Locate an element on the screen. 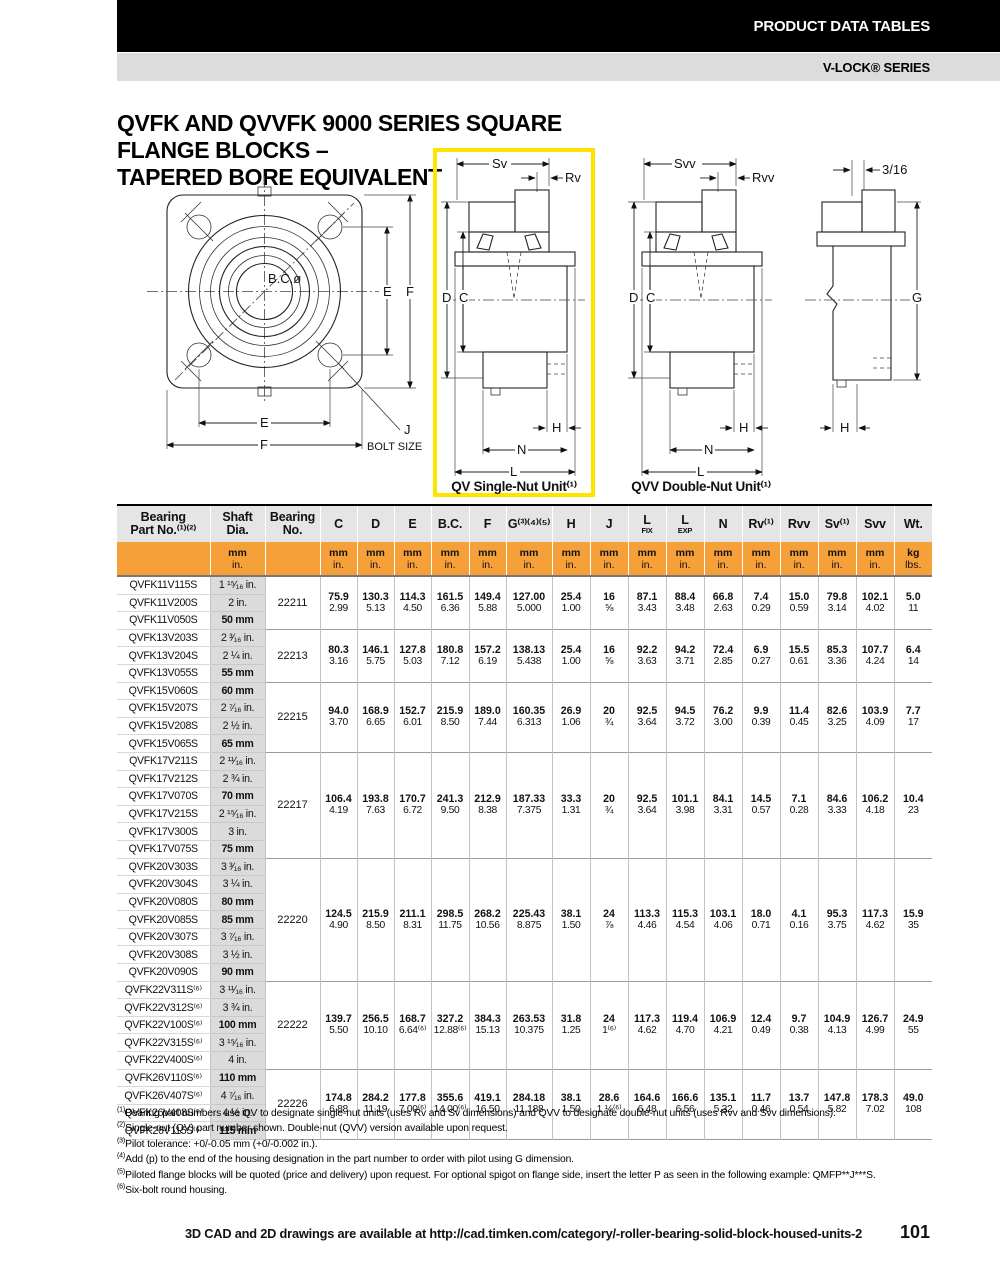 The height and width of the screenshot is (1280, 1000). dimension-value-cell: 9.7 0.38 is located at coordinates (798, 1025).